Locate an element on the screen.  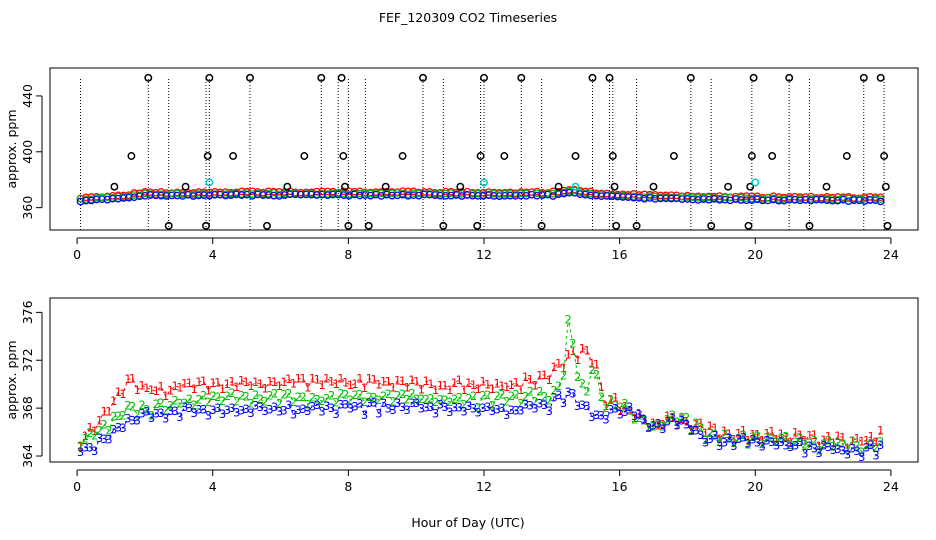
y-tick-label: 376 is located at coordinates (27, 312).